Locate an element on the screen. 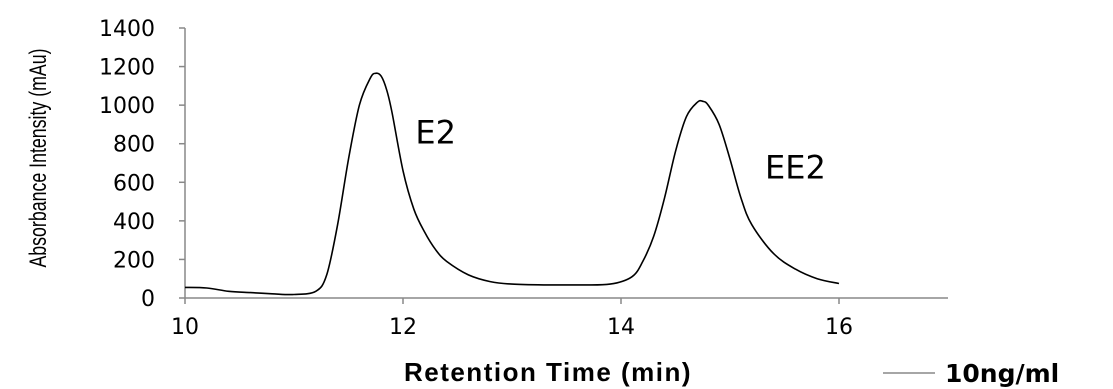 The image size is (1113, 389). x-ticks: 10 12 14 16 is located at coordinates (512, 319).